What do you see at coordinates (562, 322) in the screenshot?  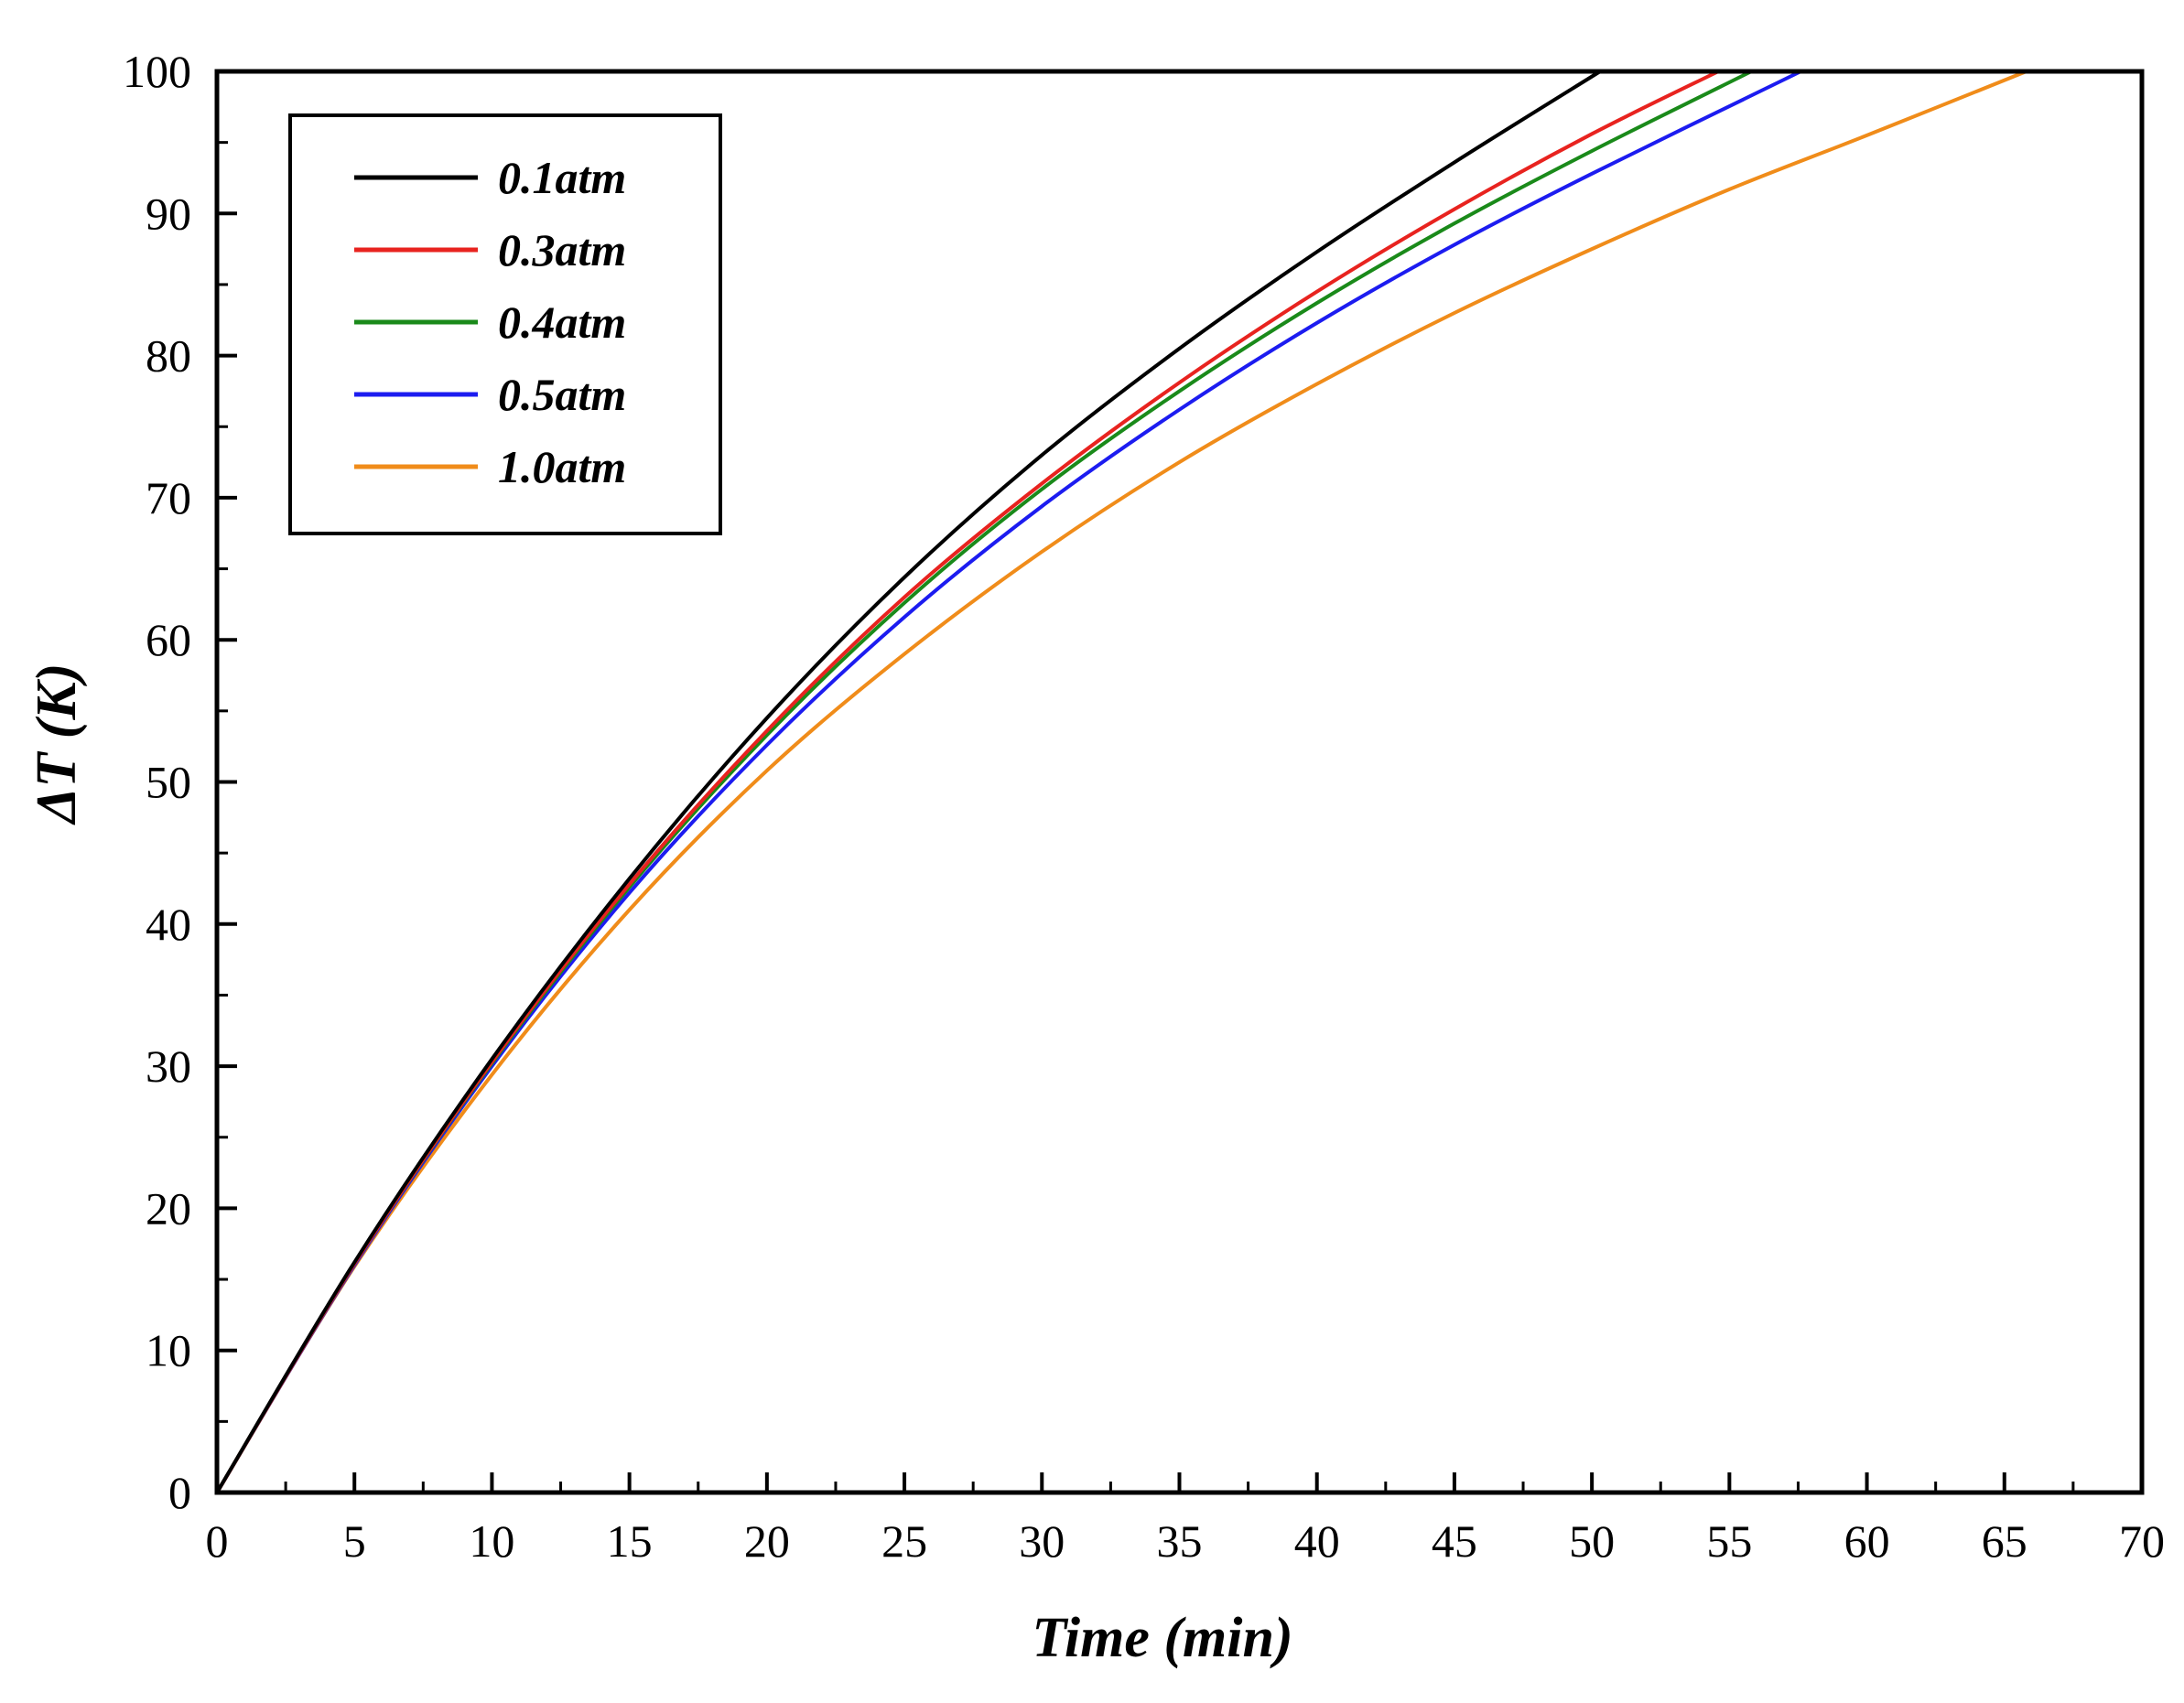 I see `legend-label-0-4atm: 0.4atm` at bounding box center [562, 322].